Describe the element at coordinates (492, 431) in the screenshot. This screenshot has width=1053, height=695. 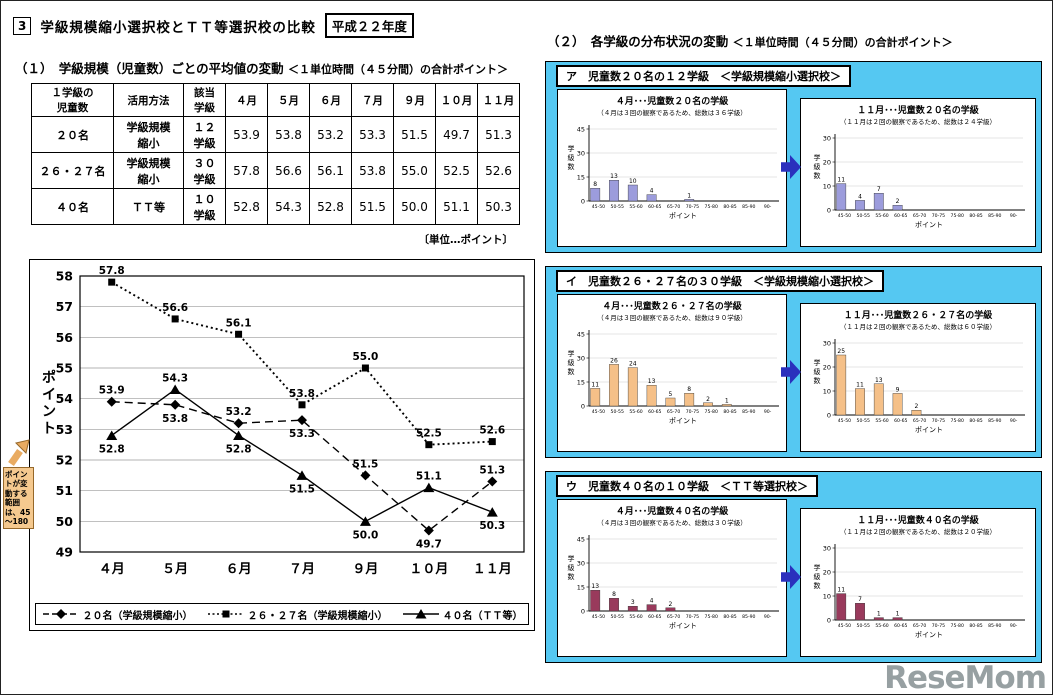
I see `svg-text: 52.6` at that location.